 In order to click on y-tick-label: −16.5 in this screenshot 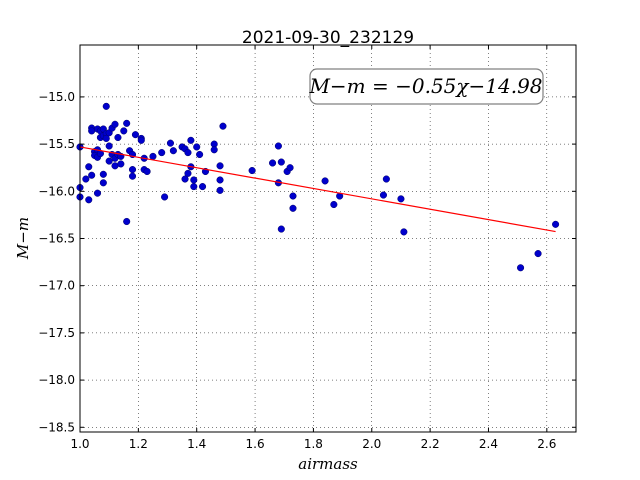, I will do `click(56, 239)`.